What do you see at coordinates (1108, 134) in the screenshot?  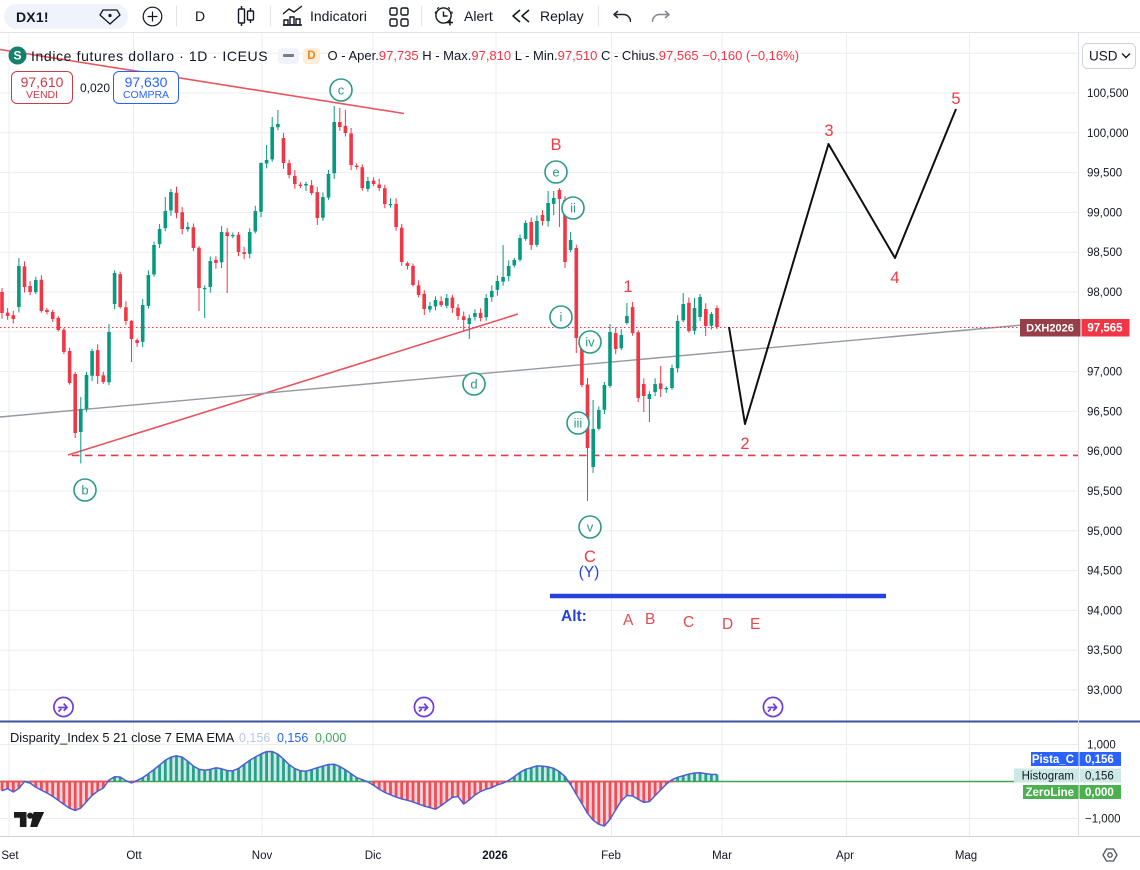 I see `svg-text: 100,000` at bounding box center [1108, 134].